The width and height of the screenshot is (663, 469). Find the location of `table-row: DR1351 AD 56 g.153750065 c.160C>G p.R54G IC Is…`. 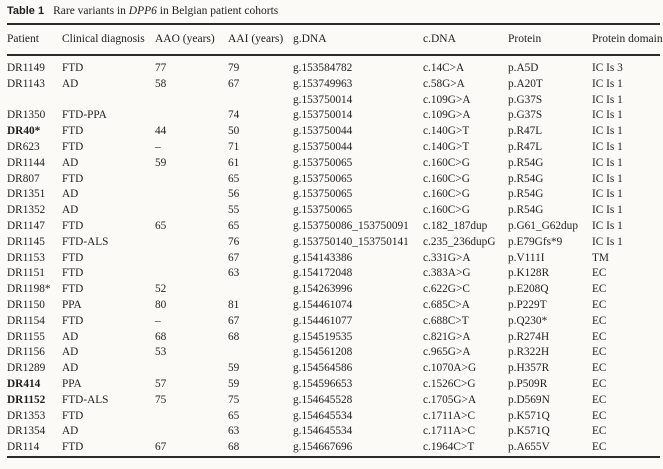

table-row: DR1351 AD 56 g.153750065 c.160C>G p.R54G IC Is… is located at coordinates (333, 195).